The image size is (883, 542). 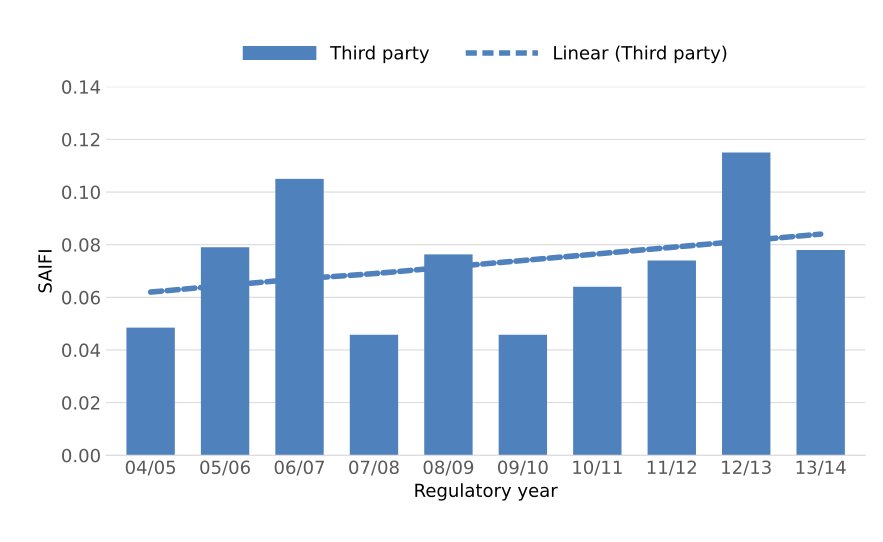 I want to click on x-tick-label: 07/08, so click(x=374, y=468).